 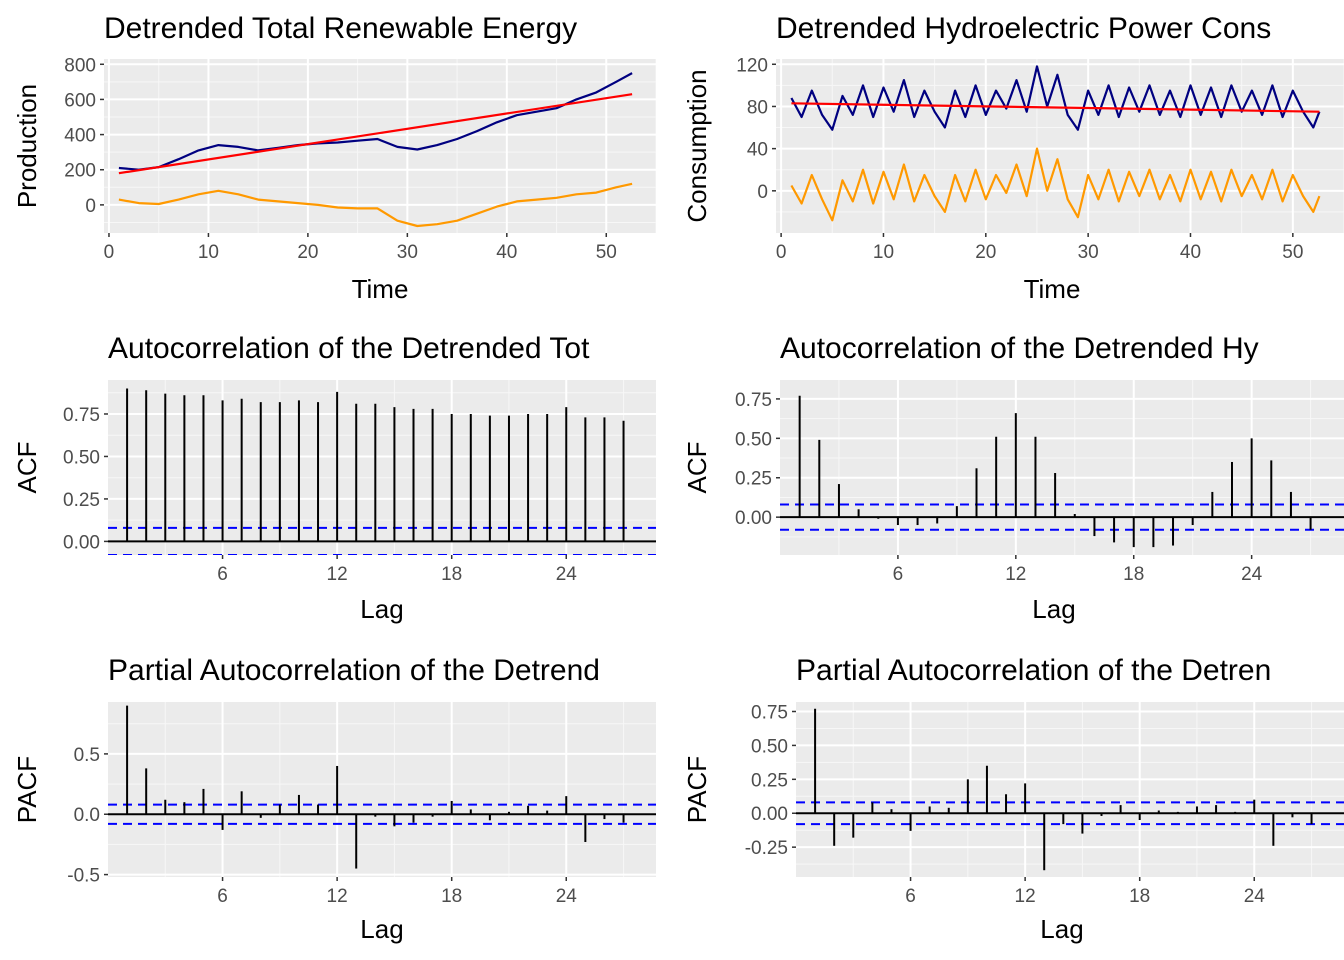 What do you see at coordinates (80, 136) in the screenshot?
I see `y-tick-label: 400` at bounding box center [80, 136].